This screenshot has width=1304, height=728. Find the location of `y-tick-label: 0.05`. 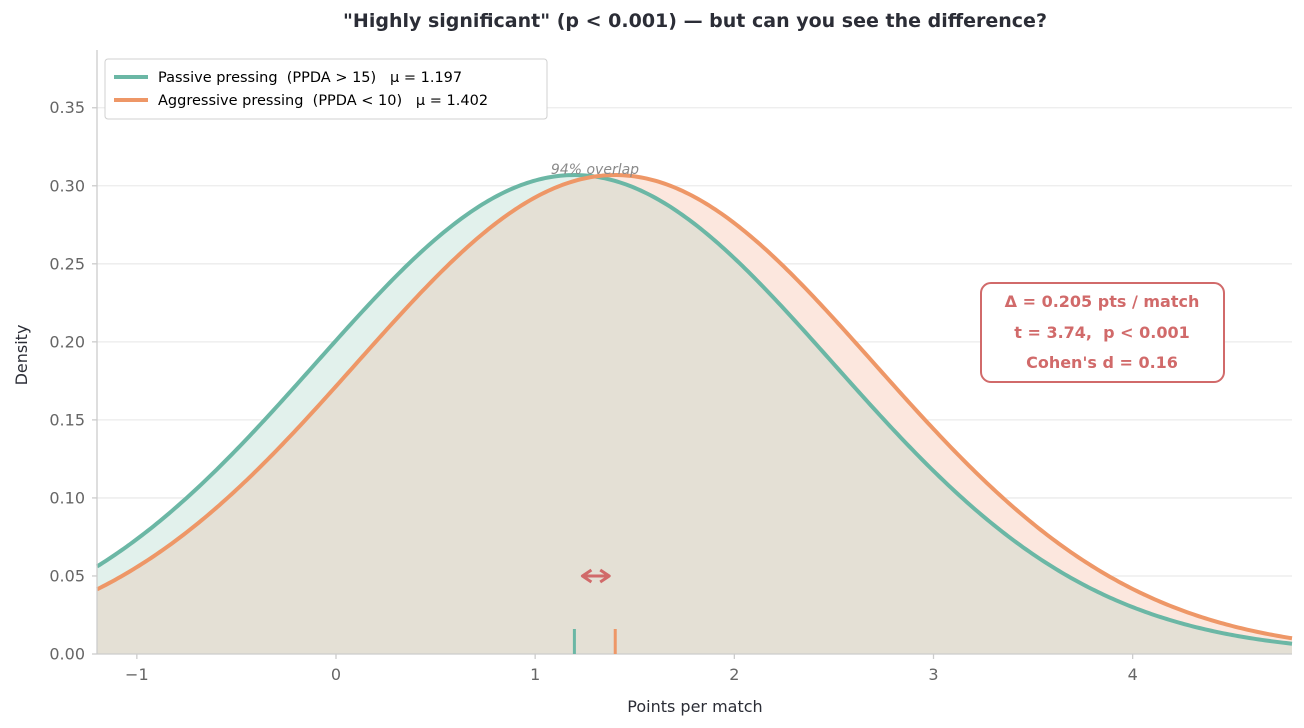

y-tick-label: 0.05 is located at coordinates (67, 575).